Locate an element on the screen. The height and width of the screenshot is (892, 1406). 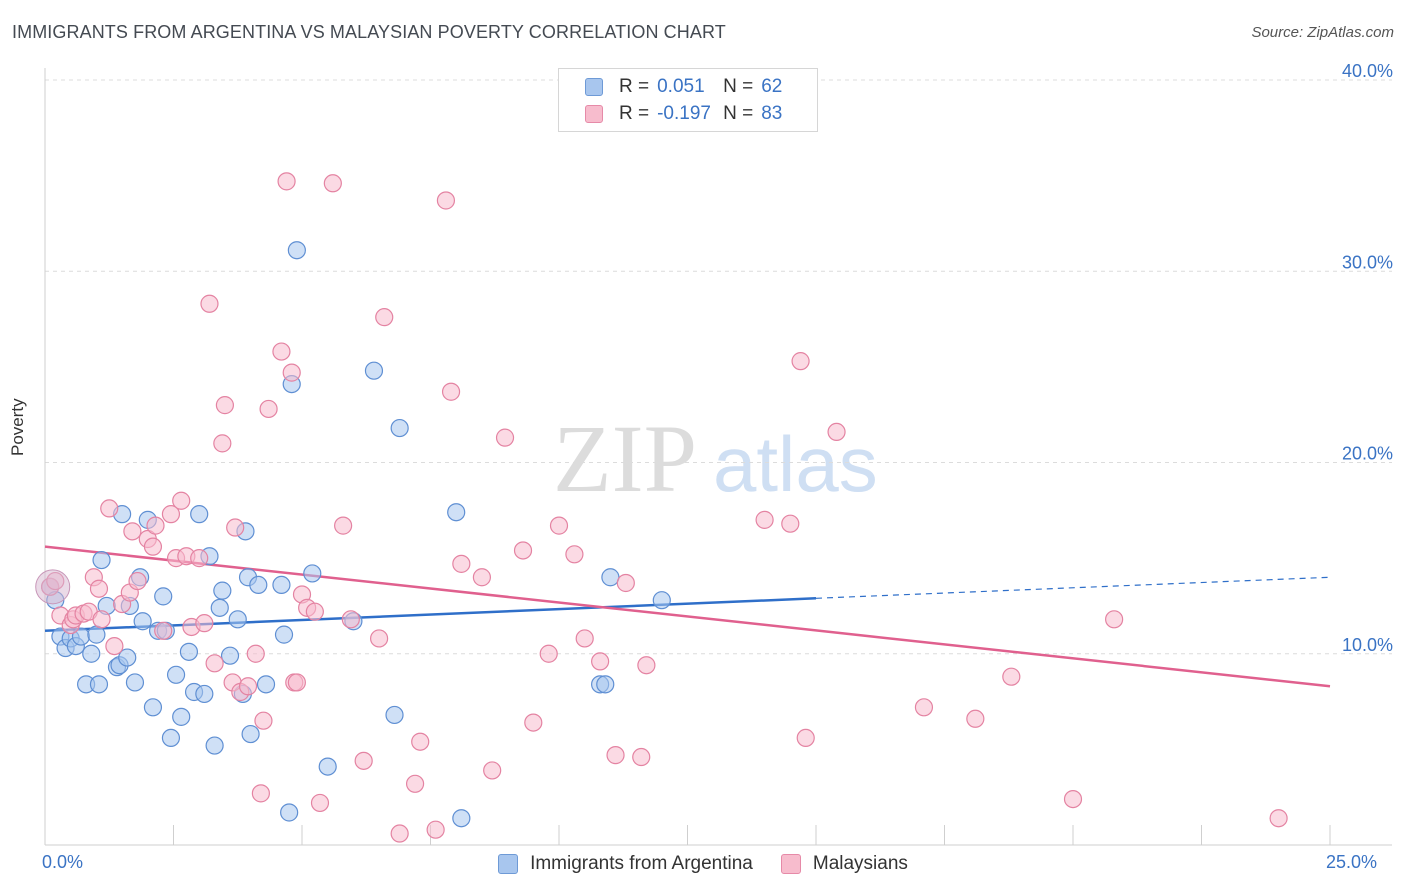
trend-line-argentina is located at coordinates (430, 615).